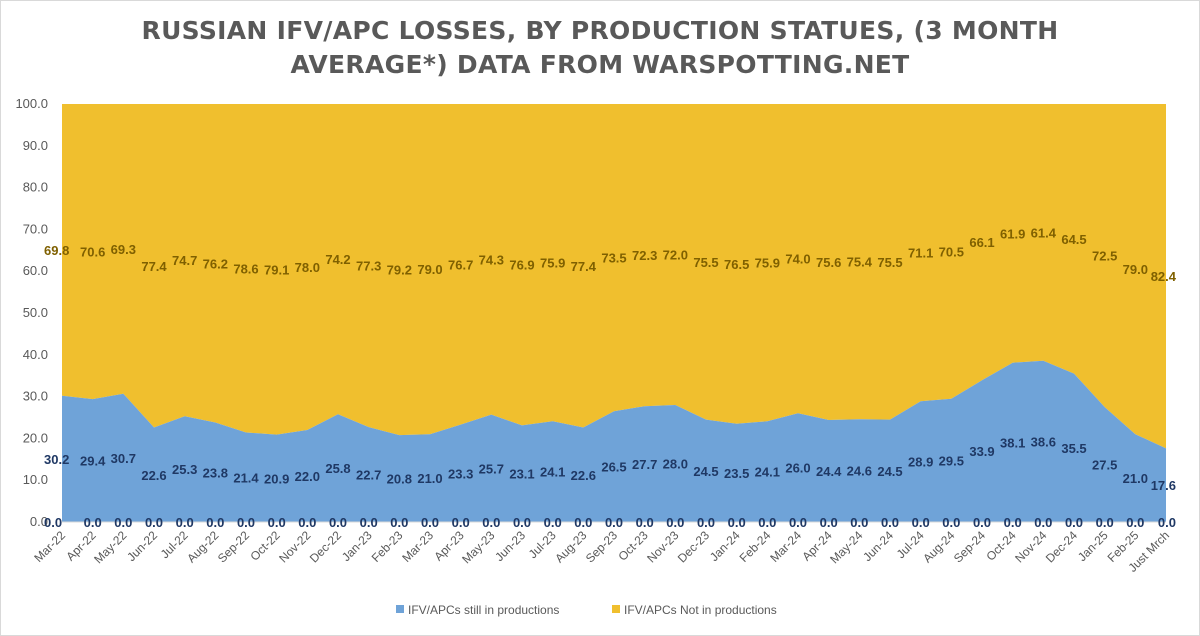  I want to click on data-label-not-in-production: 74.3, so click(491, 259).